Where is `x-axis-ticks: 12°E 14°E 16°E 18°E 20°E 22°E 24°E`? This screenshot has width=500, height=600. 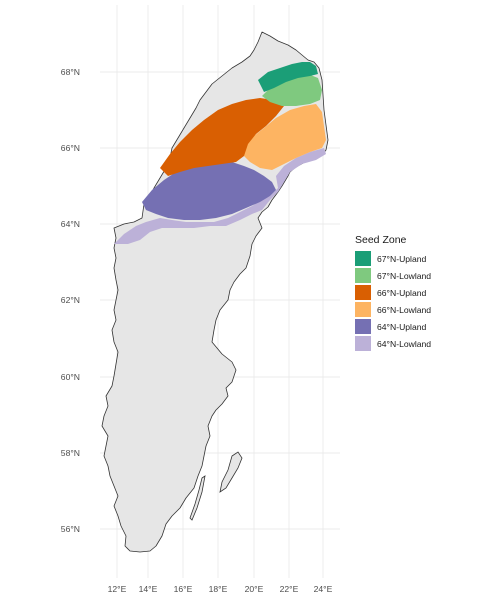 x-axis-ticks: 12°E 14°E 16°E 18°E 20°E 22°E 24°E is located at coordinates (220, 589).